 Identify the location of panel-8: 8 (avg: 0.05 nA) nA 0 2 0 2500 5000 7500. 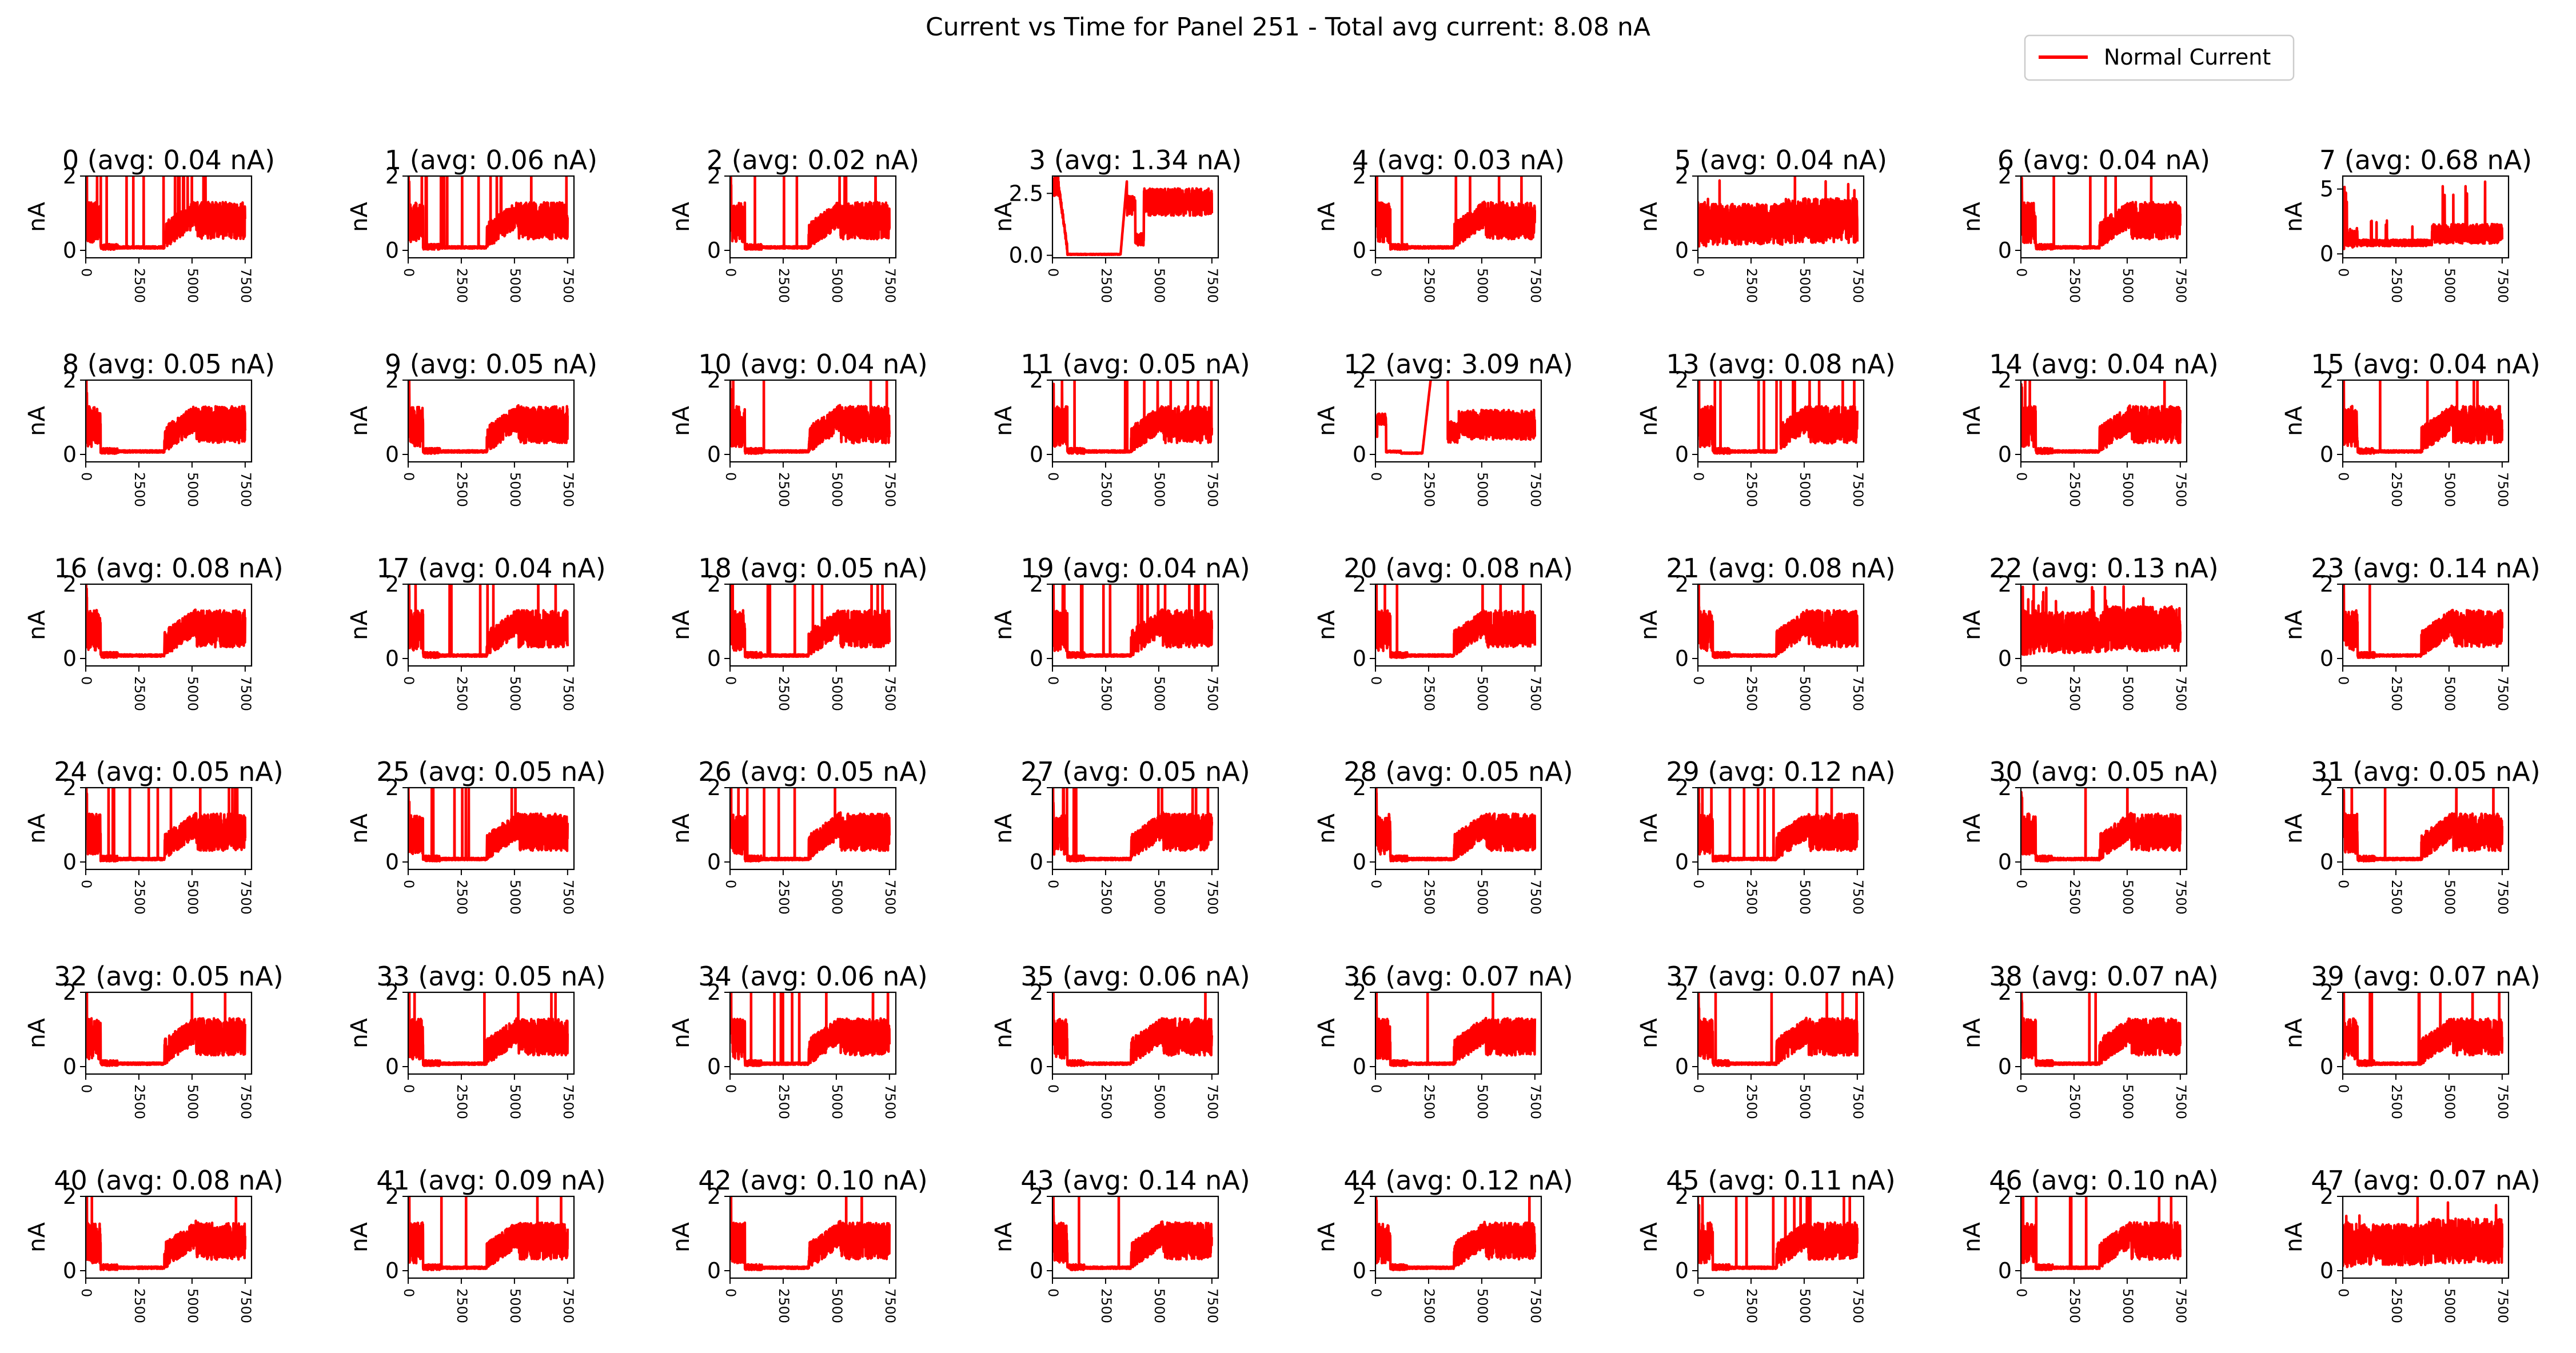
(149, 428).